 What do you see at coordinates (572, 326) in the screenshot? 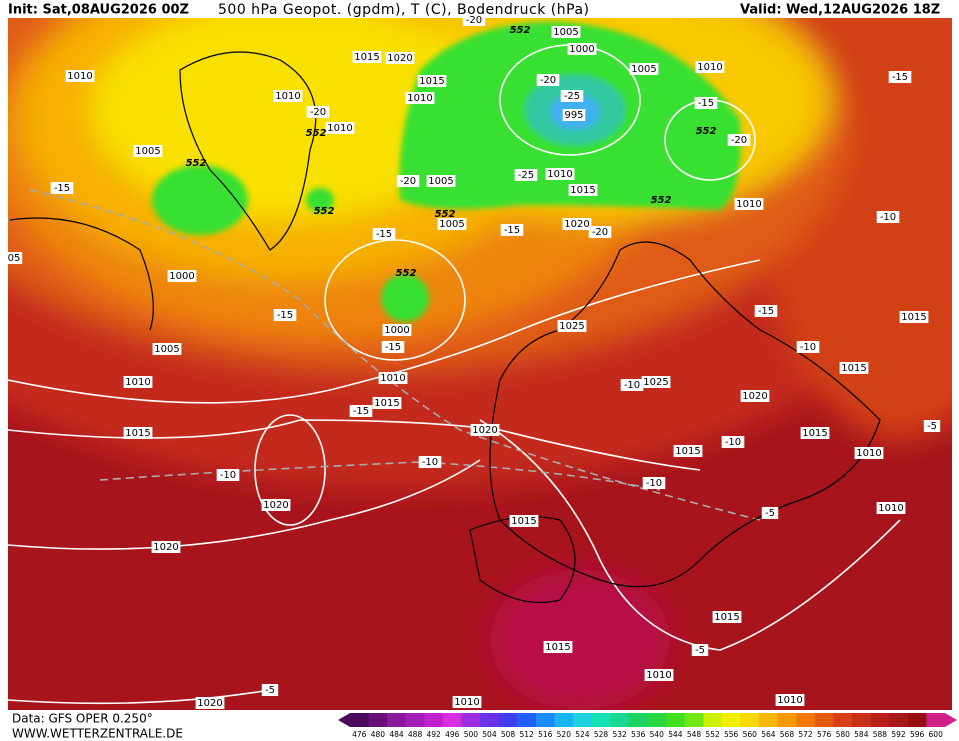
I see `contour-label: 1025` at bounding box center [572, 326].